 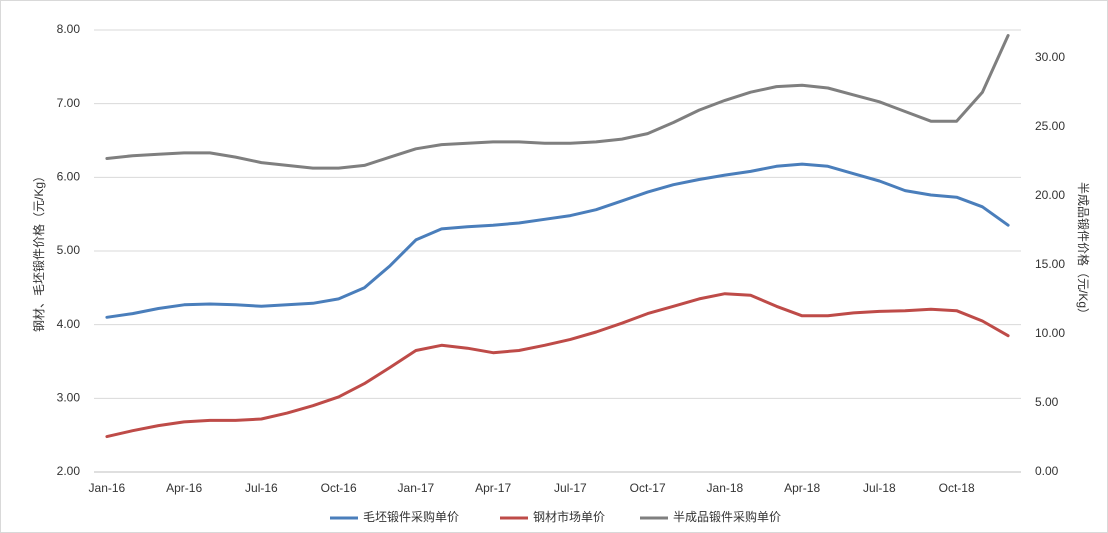 I want to click on y2-tick-label: 20.00, so click(x=1050, y=195).